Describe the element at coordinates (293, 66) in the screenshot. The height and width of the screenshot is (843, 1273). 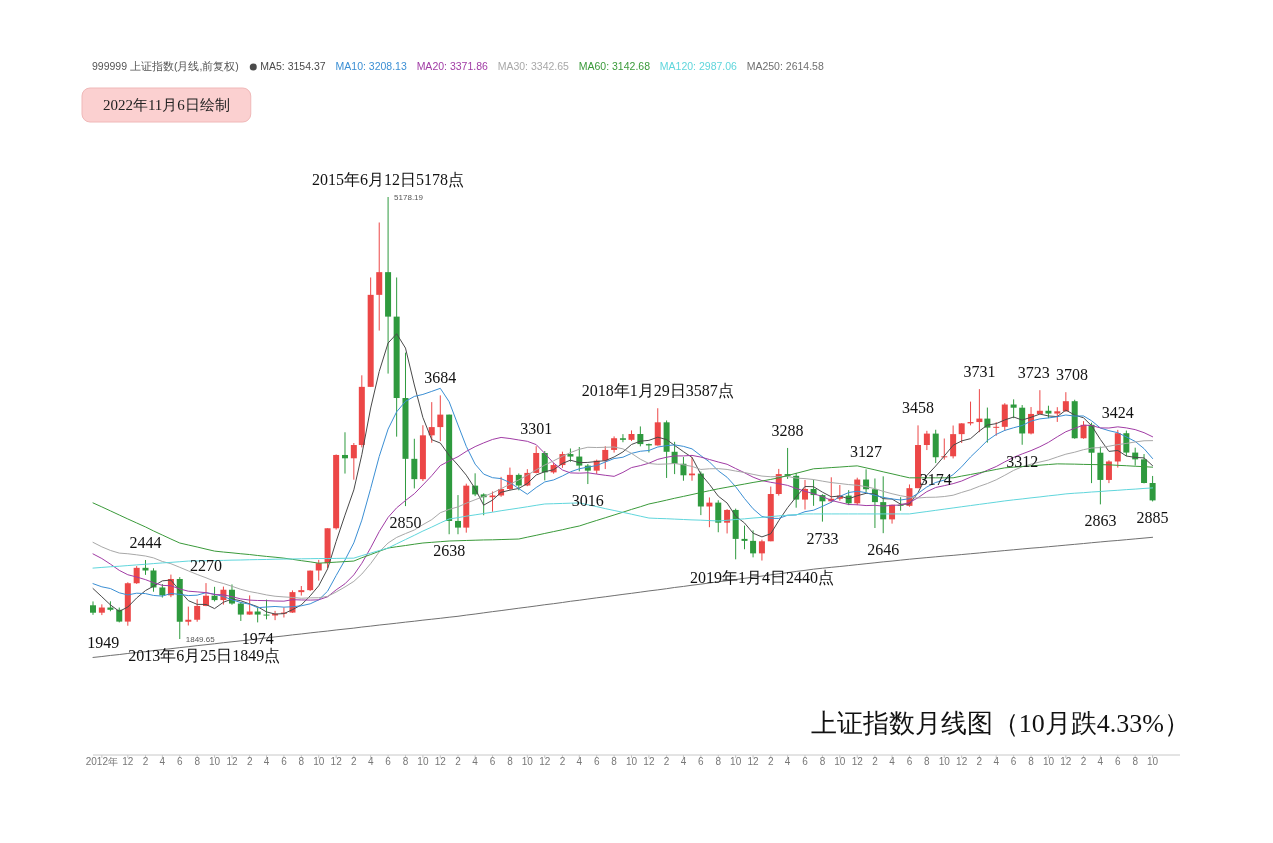
I see `legend-label: MA5: 3154.37` at that location.